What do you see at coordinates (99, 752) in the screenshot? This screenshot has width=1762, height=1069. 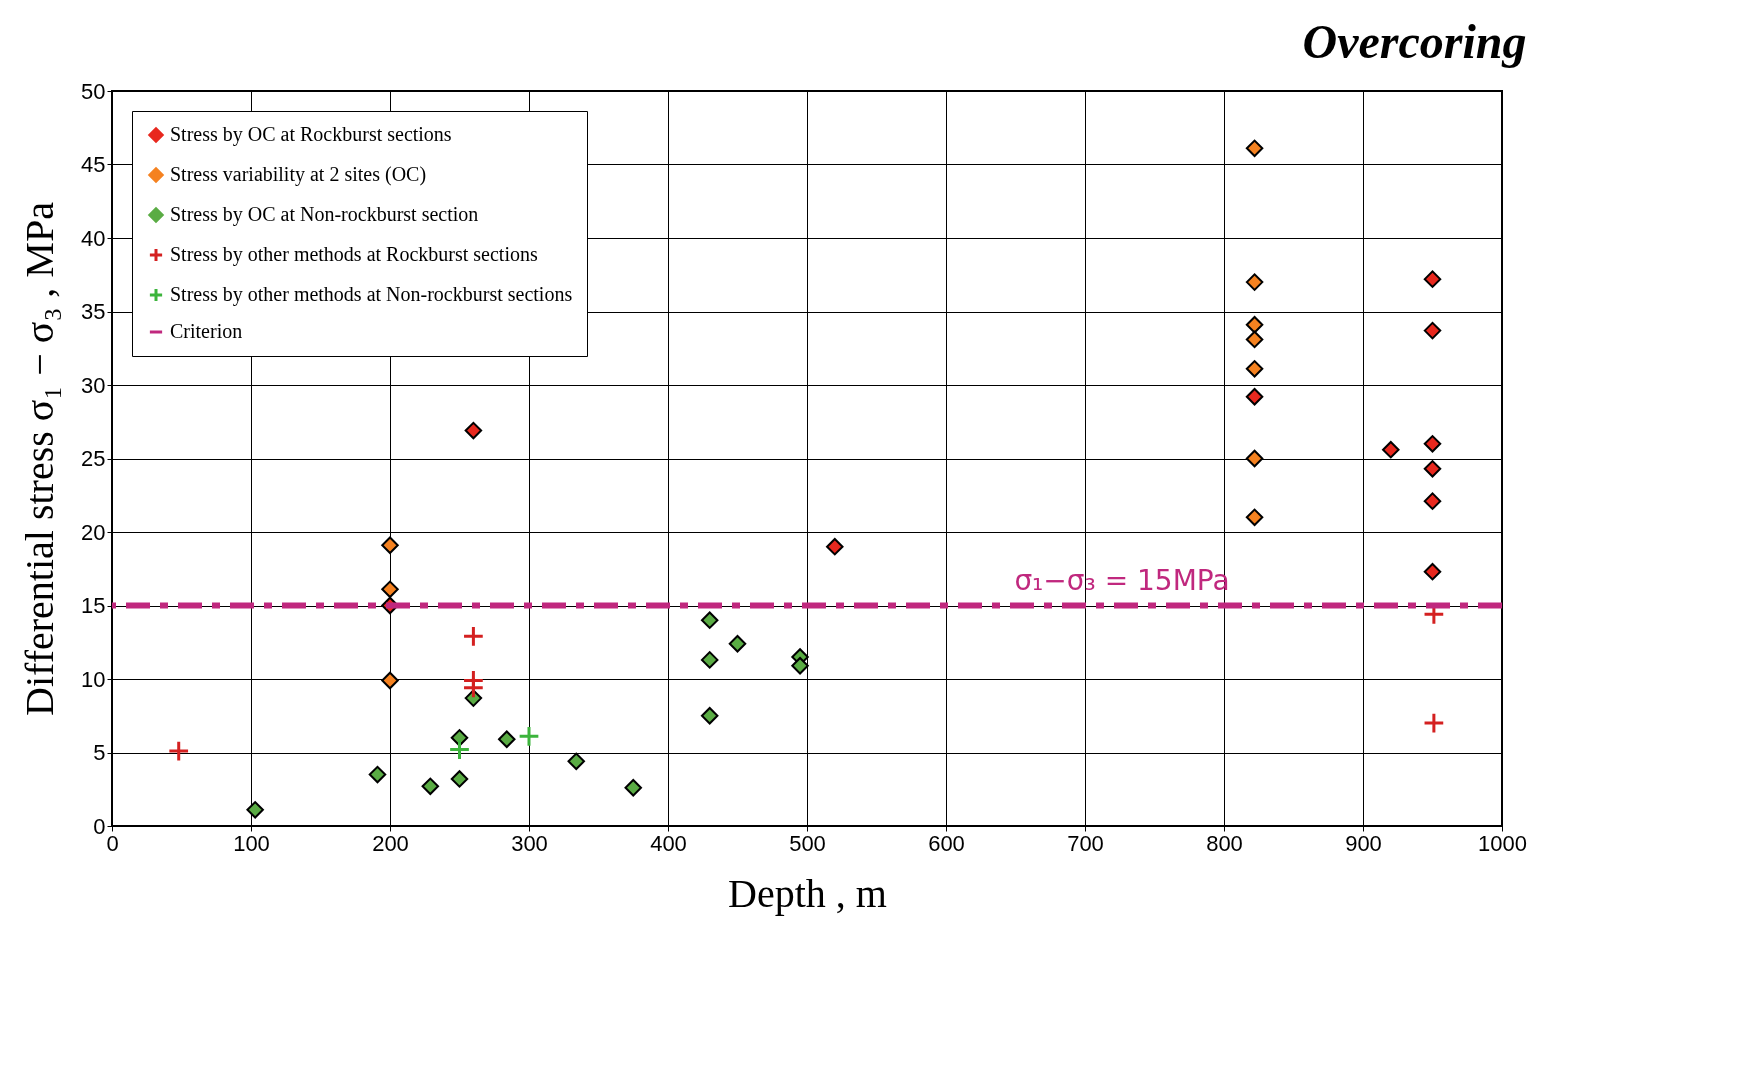 I see `y-tick-label: 5` at bounding box center [99, 752].